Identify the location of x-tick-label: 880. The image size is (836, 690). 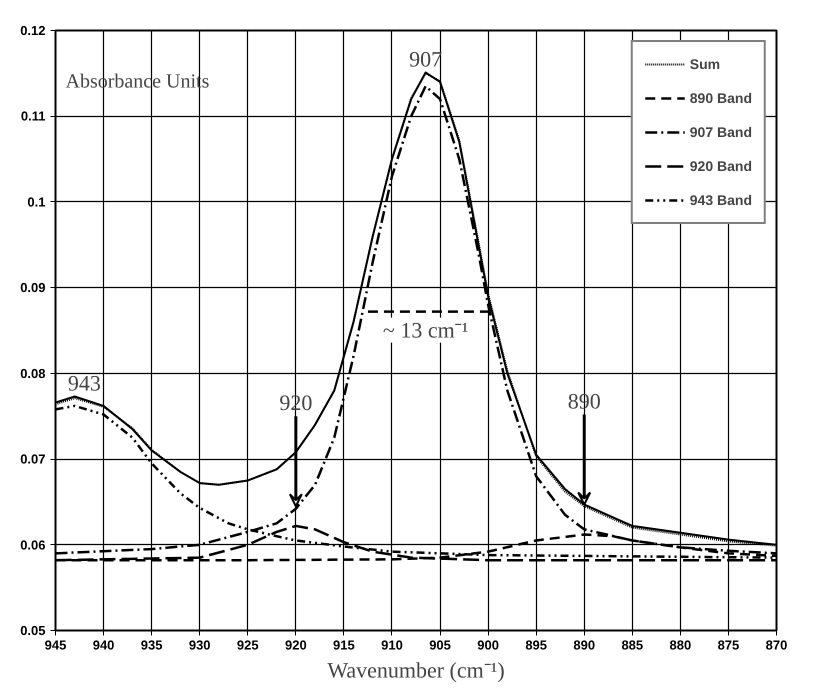
(681, 645).